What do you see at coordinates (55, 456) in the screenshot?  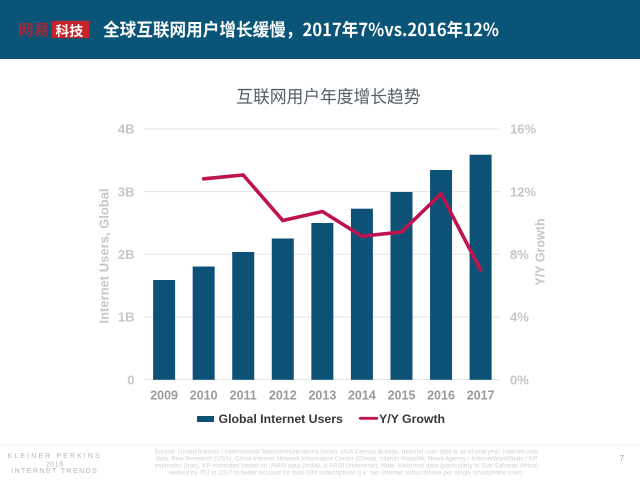 I see `svg-text: KLEINER PERKINS` at bounding box center [55, 456].